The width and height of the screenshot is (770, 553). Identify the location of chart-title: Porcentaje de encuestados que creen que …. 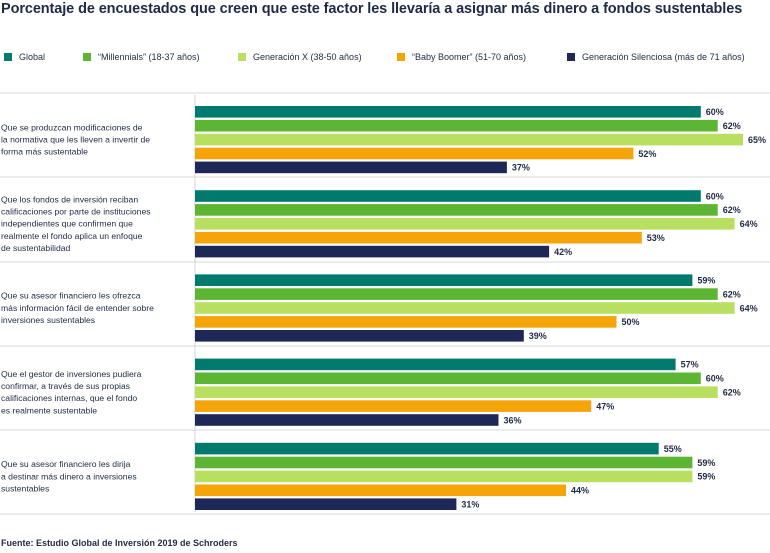
(372, 9).